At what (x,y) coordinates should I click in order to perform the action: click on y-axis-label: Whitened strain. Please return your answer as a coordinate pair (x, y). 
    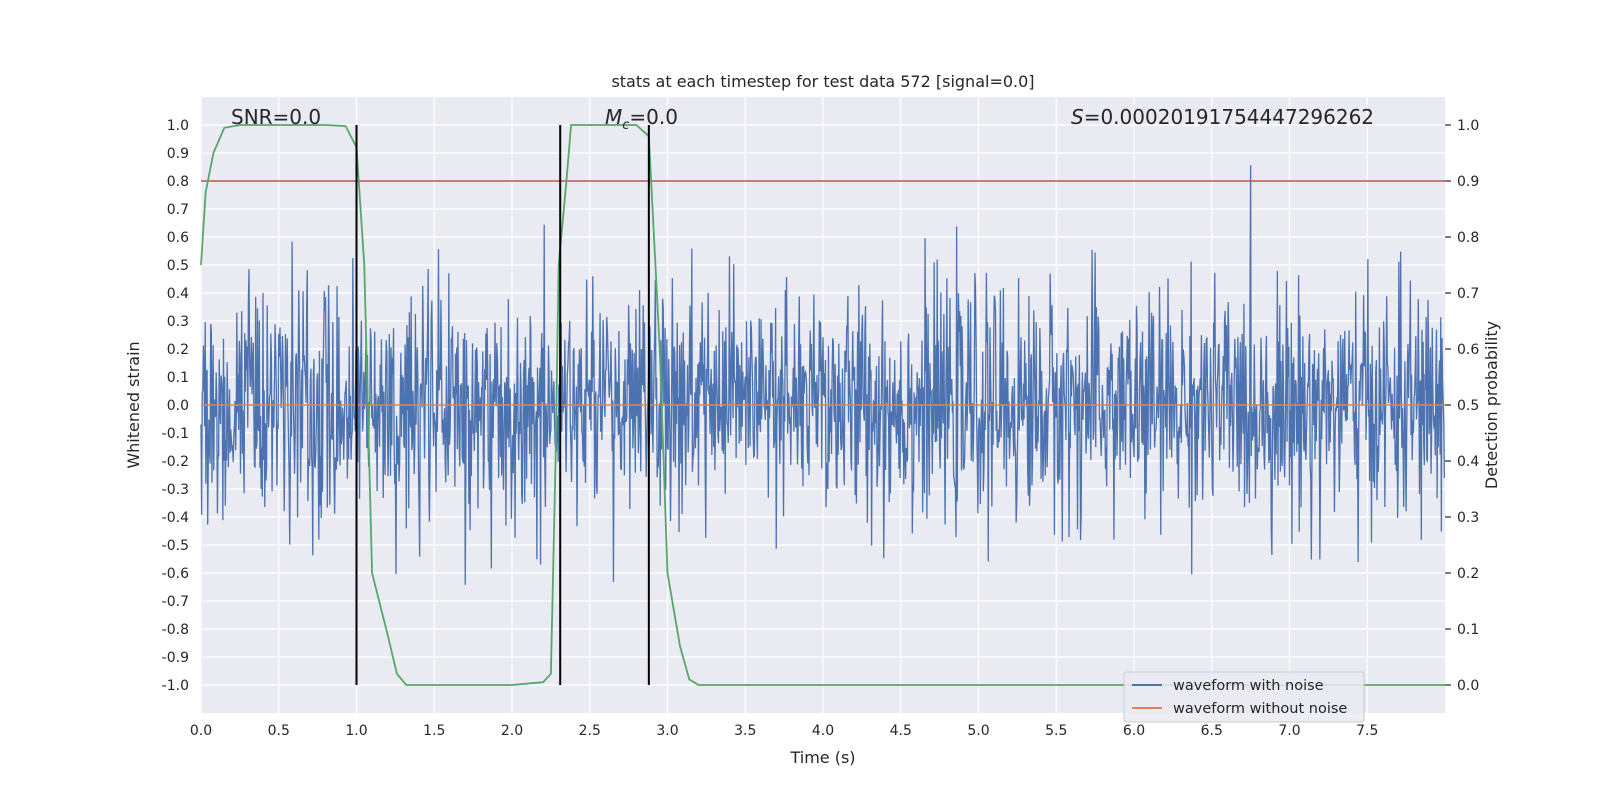
    Looking at the image, I should click on (133, 404).